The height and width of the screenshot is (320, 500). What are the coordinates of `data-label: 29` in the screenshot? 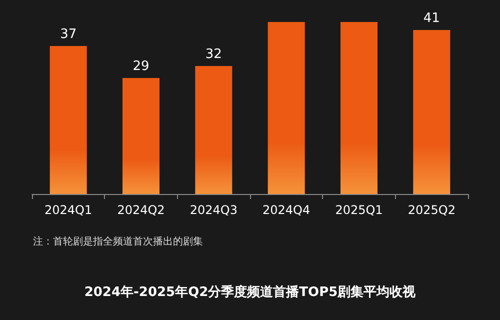 It's located at (141, 66).